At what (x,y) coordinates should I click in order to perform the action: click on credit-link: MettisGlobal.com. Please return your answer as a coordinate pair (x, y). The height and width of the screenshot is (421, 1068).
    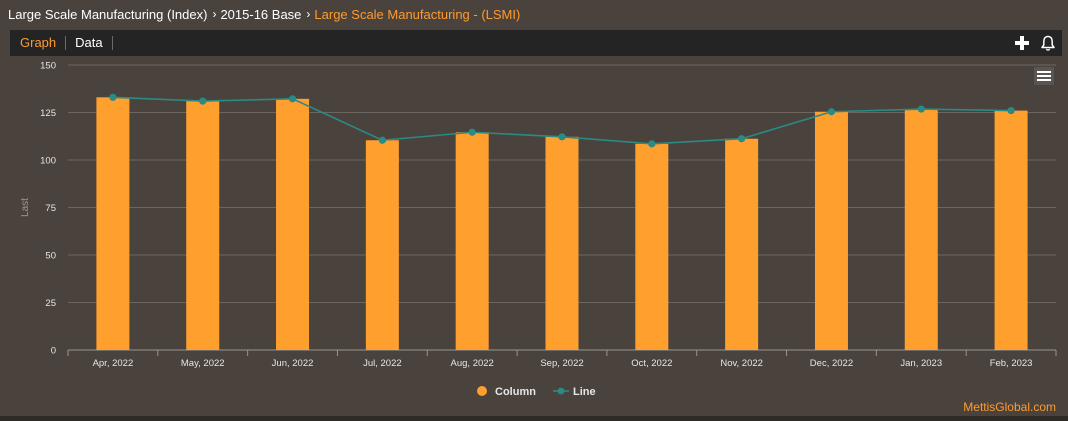
    Looking at the image, I should click on (1009, 407).